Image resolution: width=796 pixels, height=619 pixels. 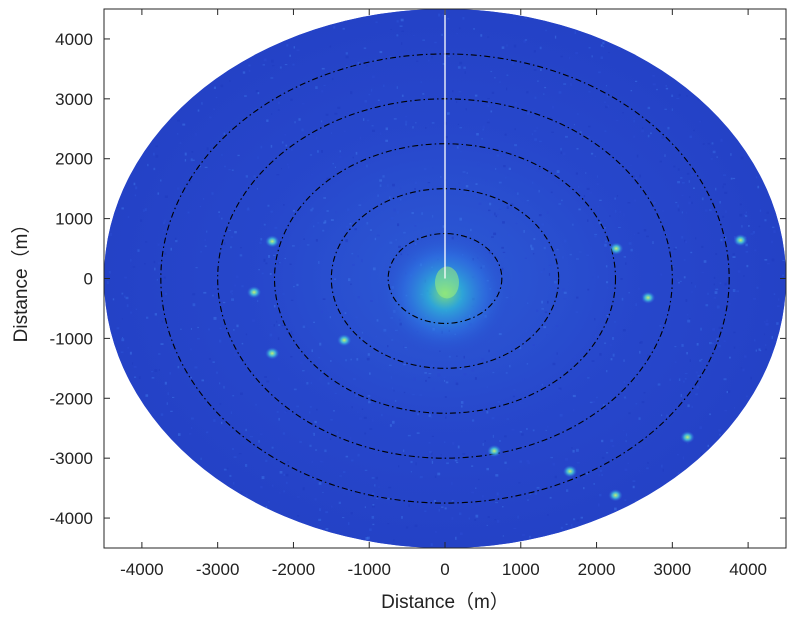 I want to click on y-tick-label: 2000, so click(x=74, y=159).